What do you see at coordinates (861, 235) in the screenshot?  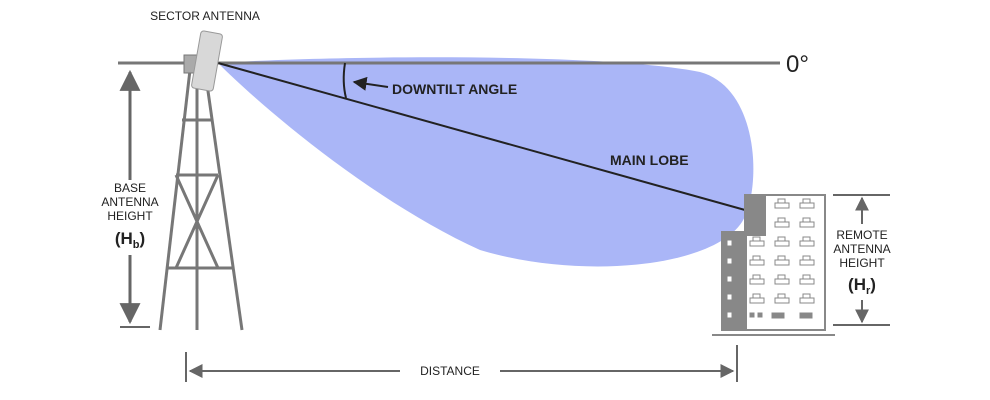 I see `remote-height-line1: REMOTE` at bounding box center [861, 235].